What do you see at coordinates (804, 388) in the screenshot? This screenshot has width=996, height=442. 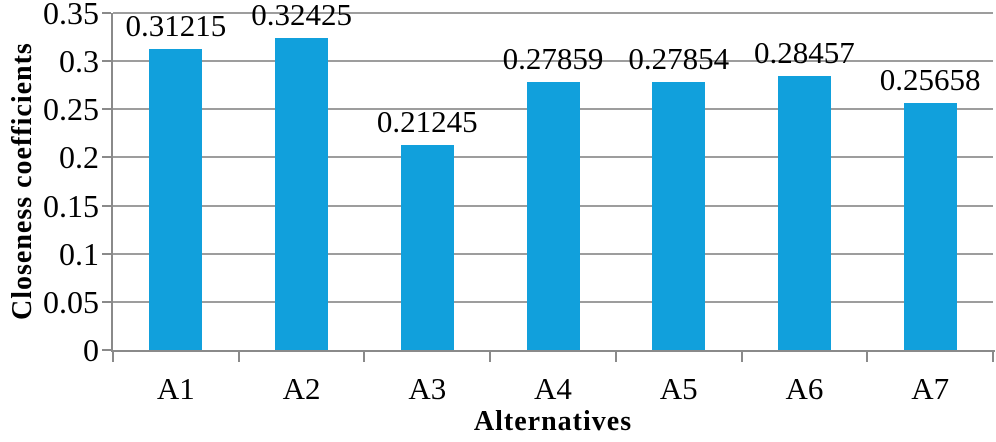 I see `x-tick-label-a6: A6` at bounding box center [804, 388].